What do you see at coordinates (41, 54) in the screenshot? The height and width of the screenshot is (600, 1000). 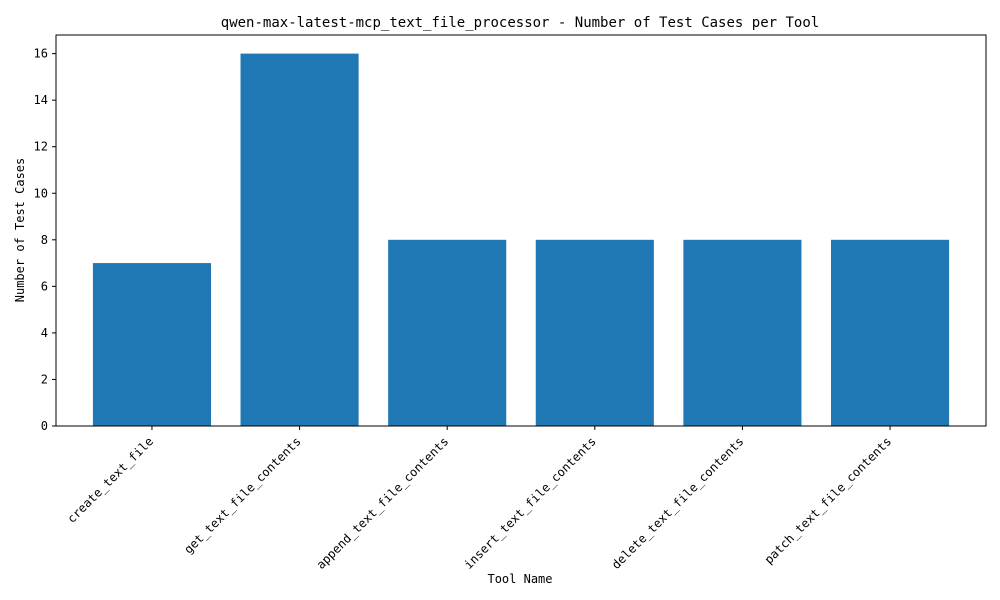 I see `y-tick-label: 16` at bounding box center [41, 54].